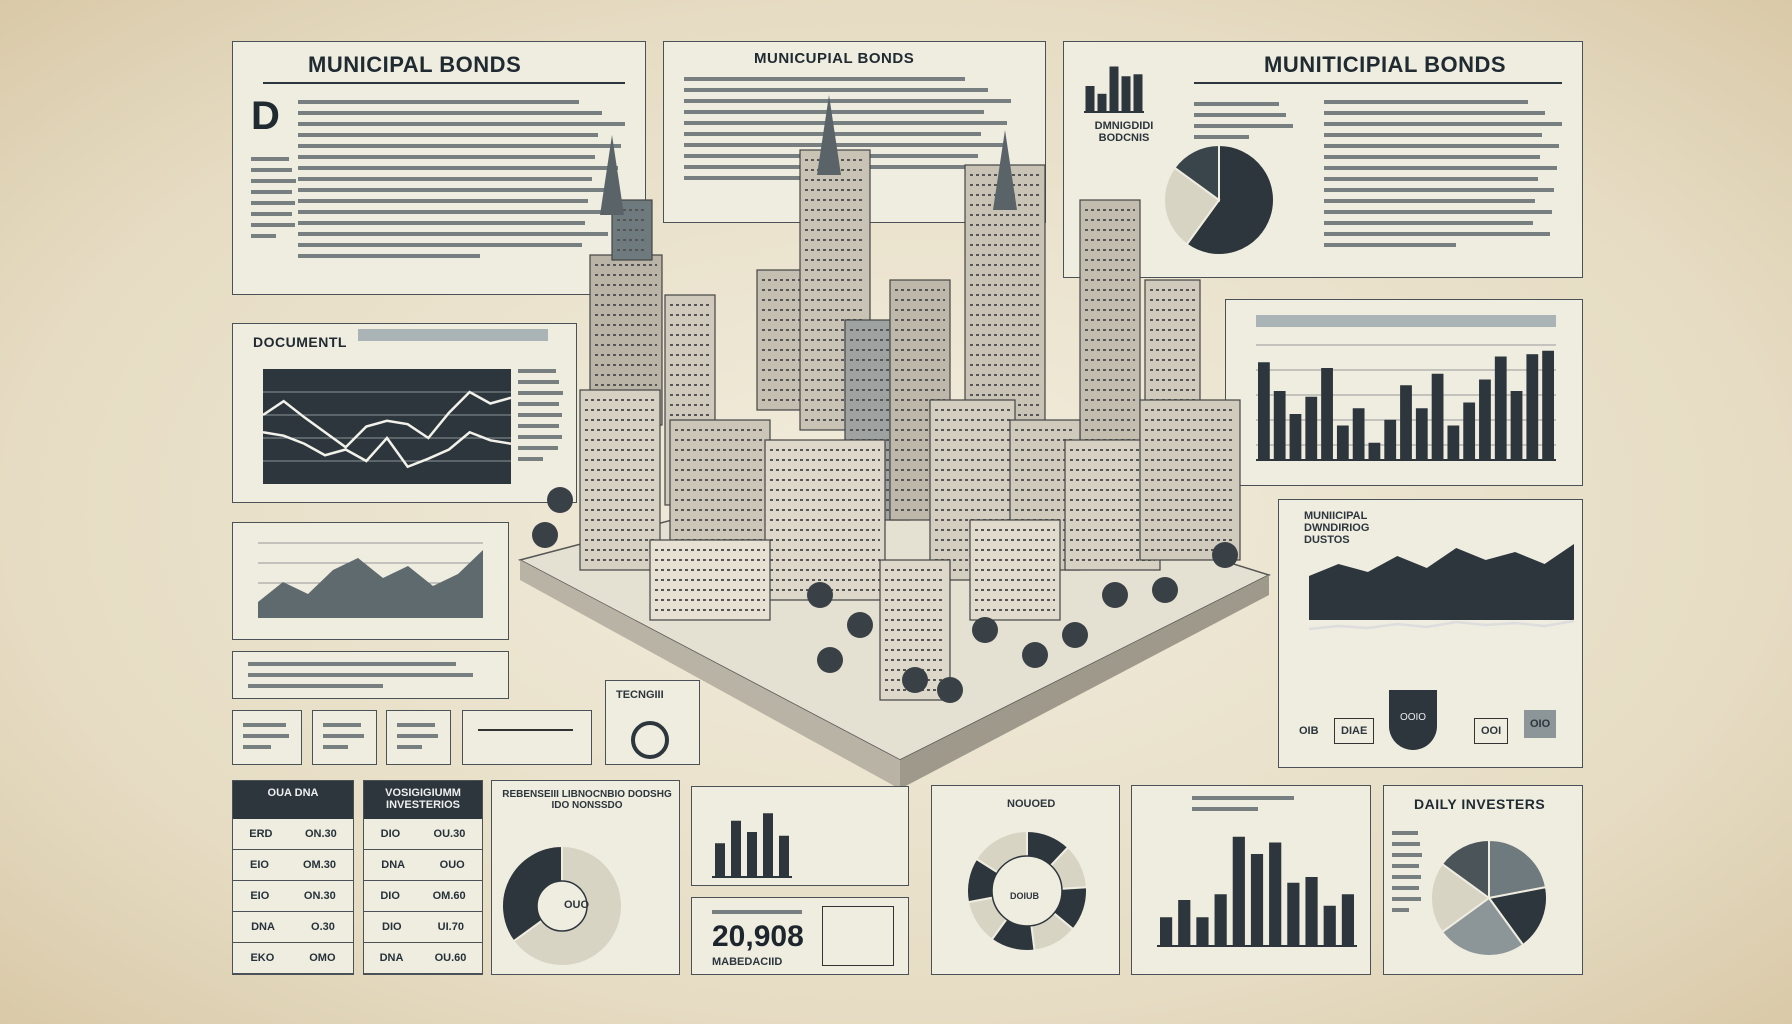  What do you see at coordinates (758, 936) in the screenshot?
I see `stat-value: 20,908` at bounding box center [758, 936].